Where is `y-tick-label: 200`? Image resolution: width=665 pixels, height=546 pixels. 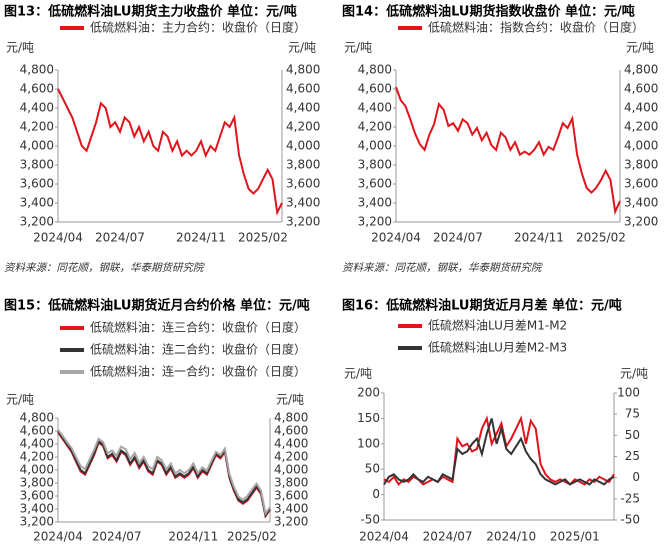
y-tick-label: 200 is located at coordinates (368, 393).